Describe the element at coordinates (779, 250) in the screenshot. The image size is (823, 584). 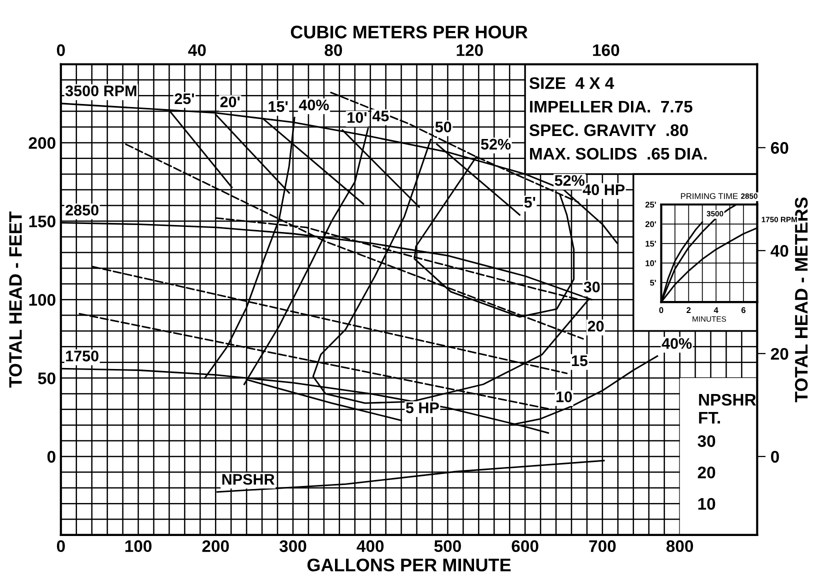
I see `y2-tick-label: 40` at that location.